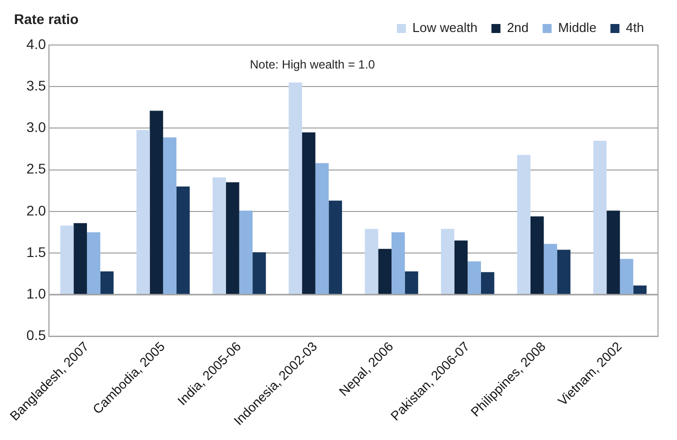 The width and height of the screenshot is (677, 440). Describe the element at coordinates (445, 28) in the screenshot. I see `legend-label: Low wealth` at that location.